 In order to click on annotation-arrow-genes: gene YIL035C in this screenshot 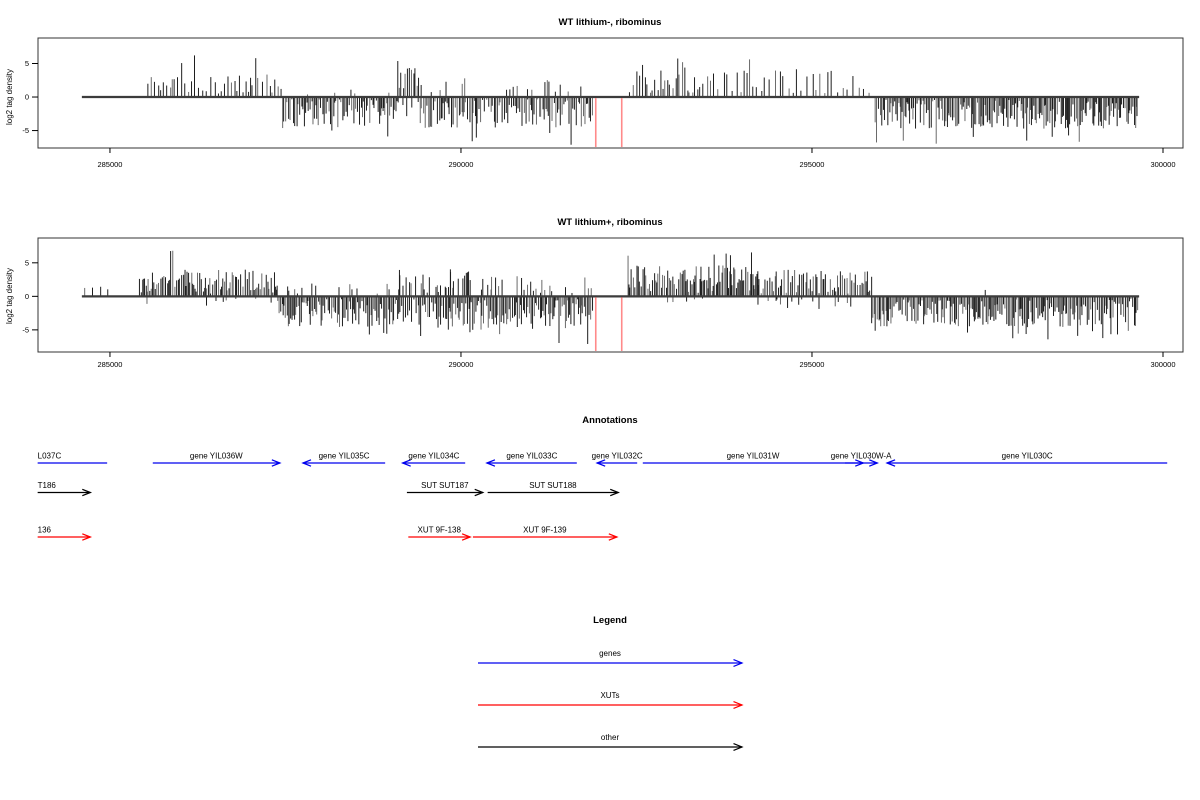, I will do `click(343, 459)`.